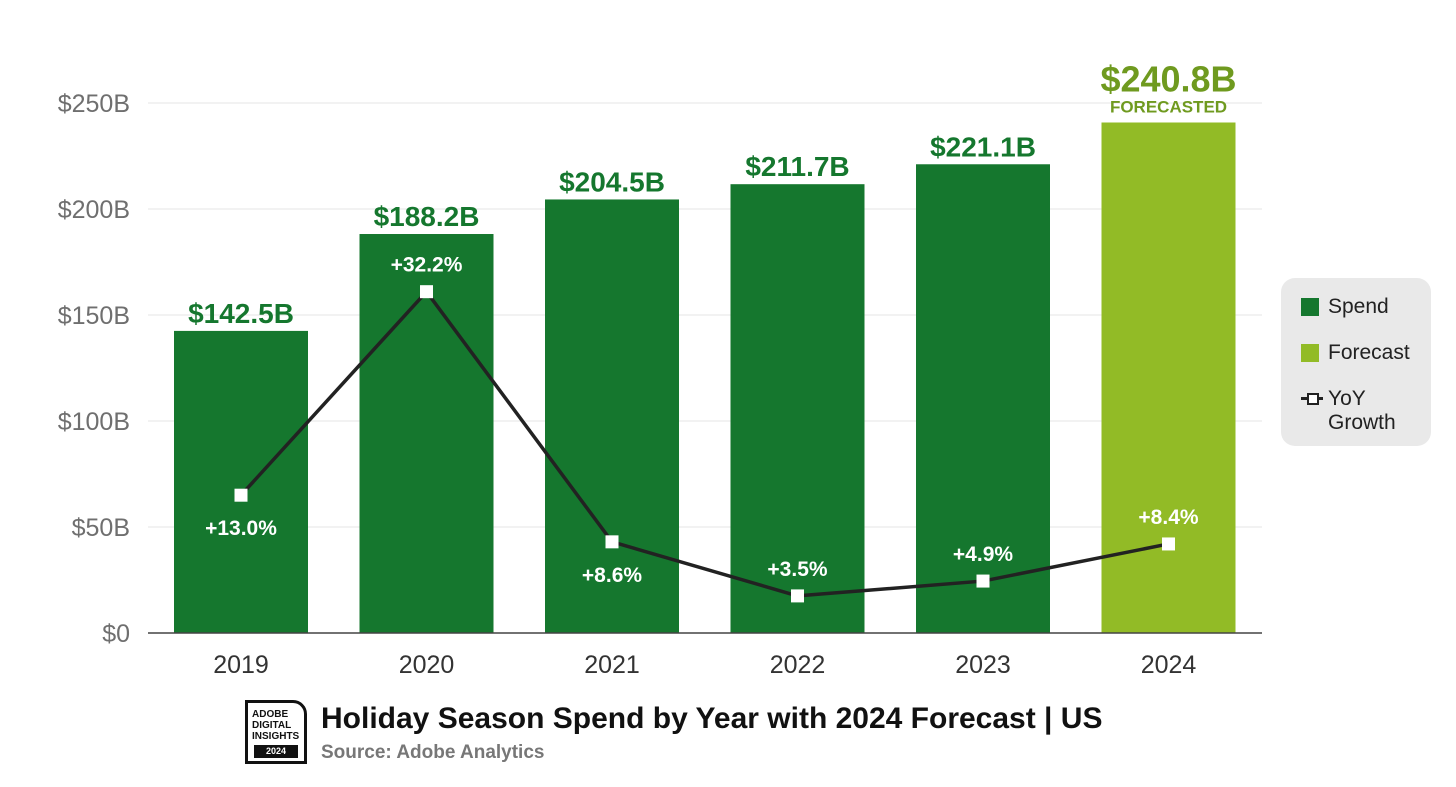 This screenshot has width=1456, height=787. I want to click on bar-2022, so click(797, 409).